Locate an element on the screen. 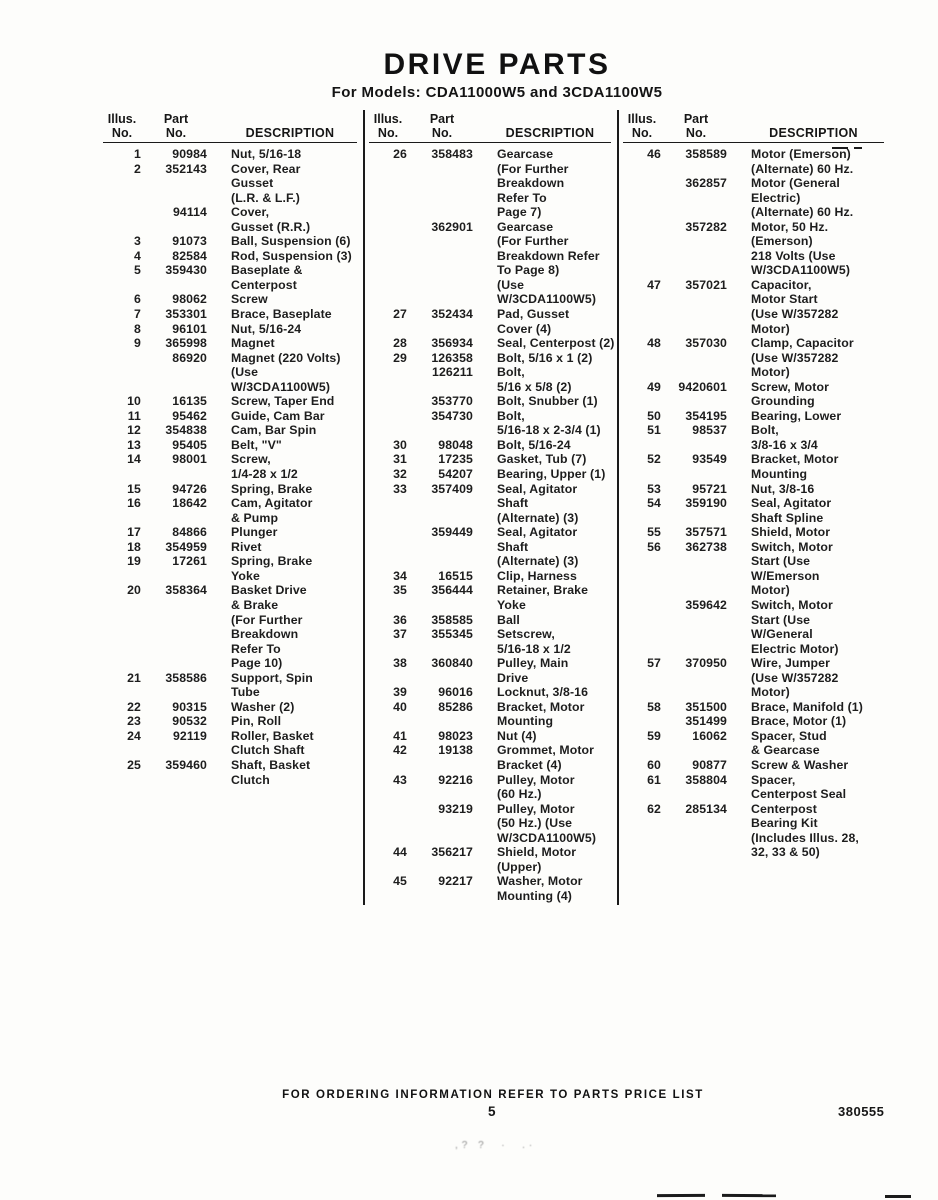 This screenshot has height=1200, width=938. illus-no: 32 is located at coordinates (400, 474).